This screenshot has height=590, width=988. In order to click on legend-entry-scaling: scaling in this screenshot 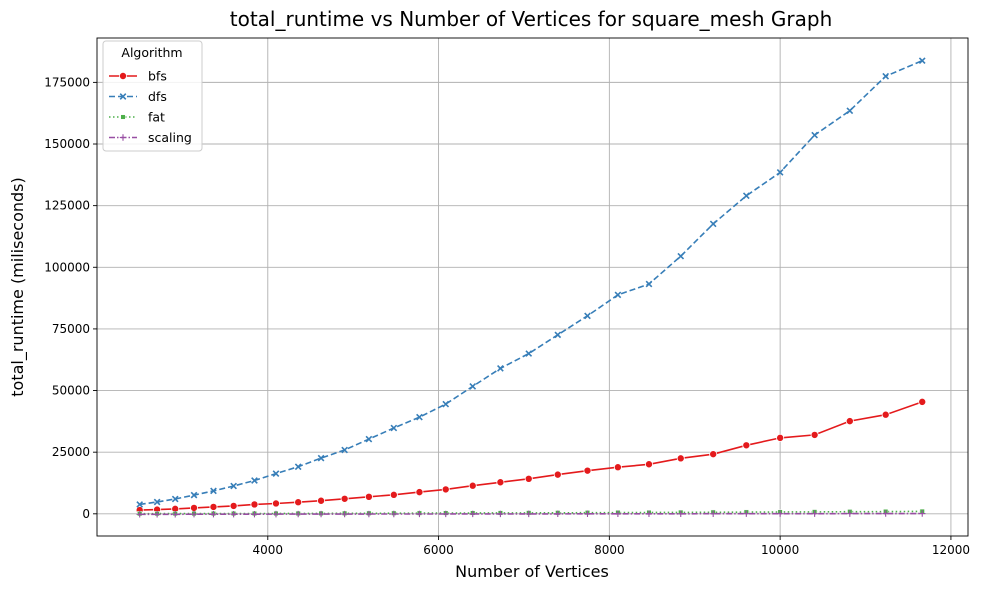, I will do `click(150, 137)`.